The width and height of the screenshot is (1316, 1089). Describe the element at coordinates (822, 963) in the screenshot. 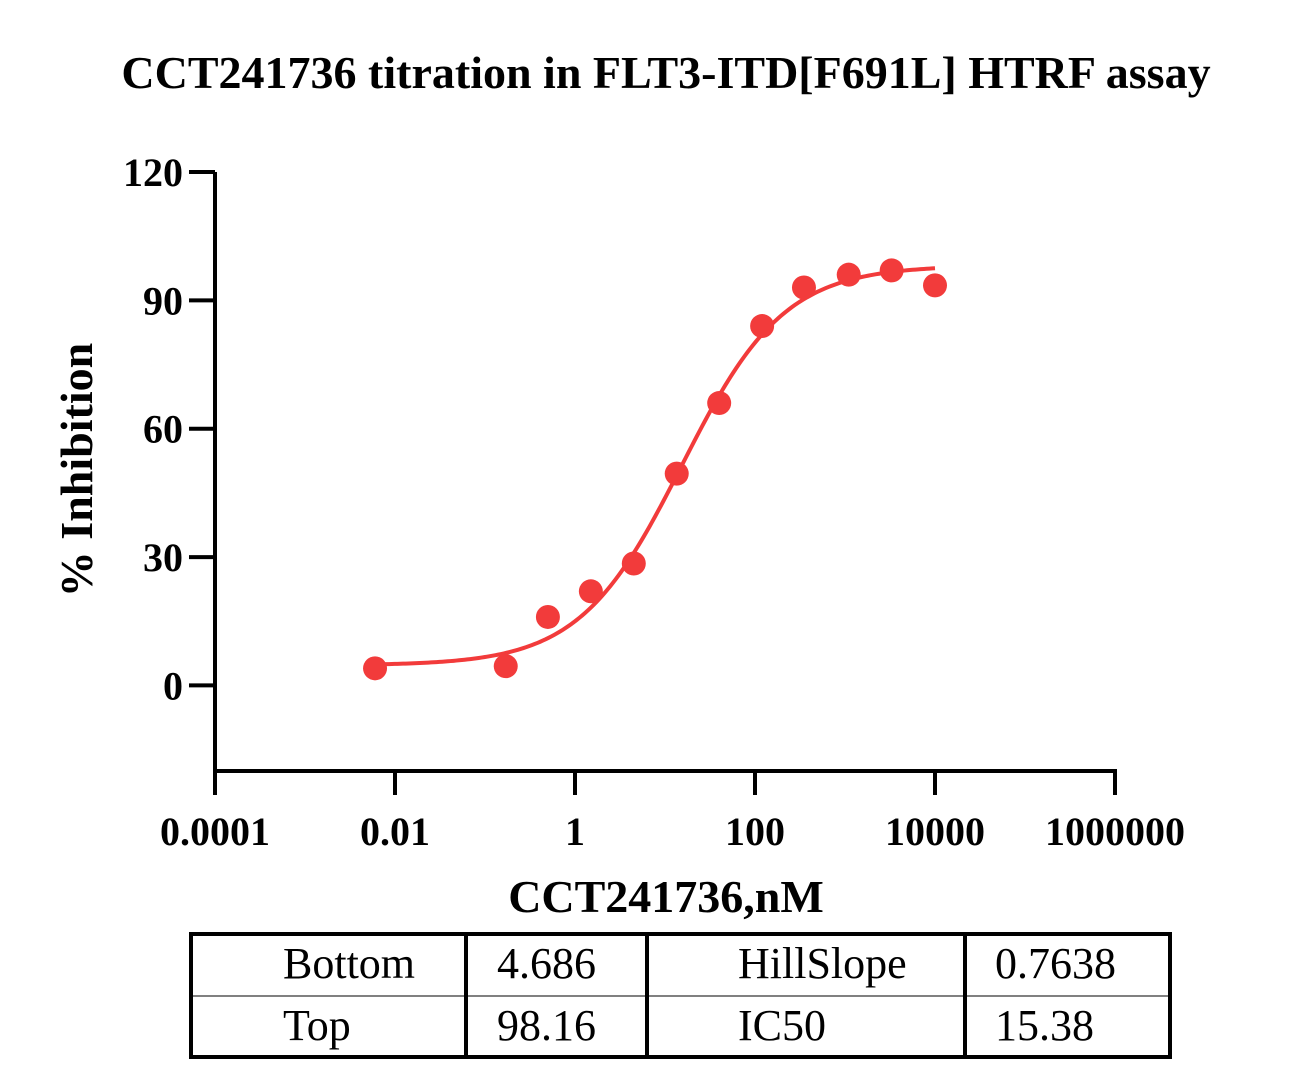

I see `table-cell-hillslope-label: HillSlope` at that location.